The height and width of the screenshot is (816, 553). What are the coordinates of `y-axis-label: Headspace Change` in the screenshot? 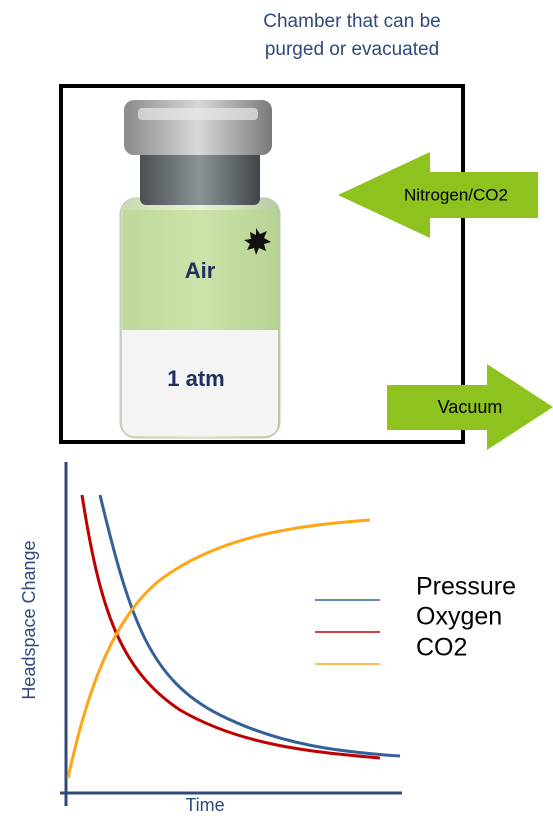 It's located at (29, 619).